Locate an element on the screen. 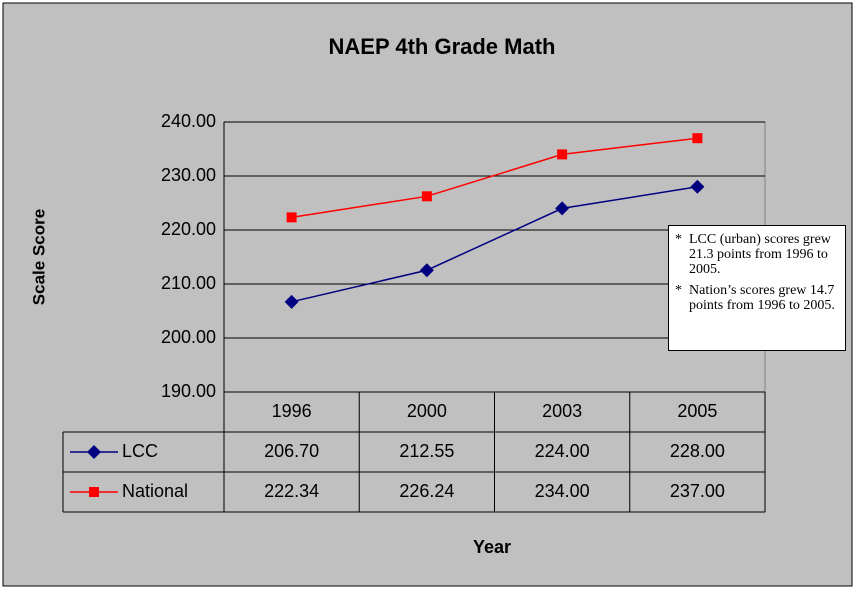  y-axis-label: Scale Score is located at coordinates (38, 257).